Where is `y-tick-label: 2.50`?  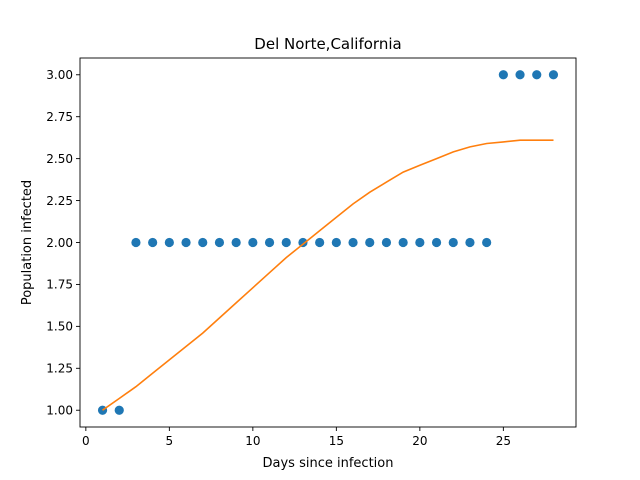 y-tick-label: 2.50 is located at coordinates (59, 159).